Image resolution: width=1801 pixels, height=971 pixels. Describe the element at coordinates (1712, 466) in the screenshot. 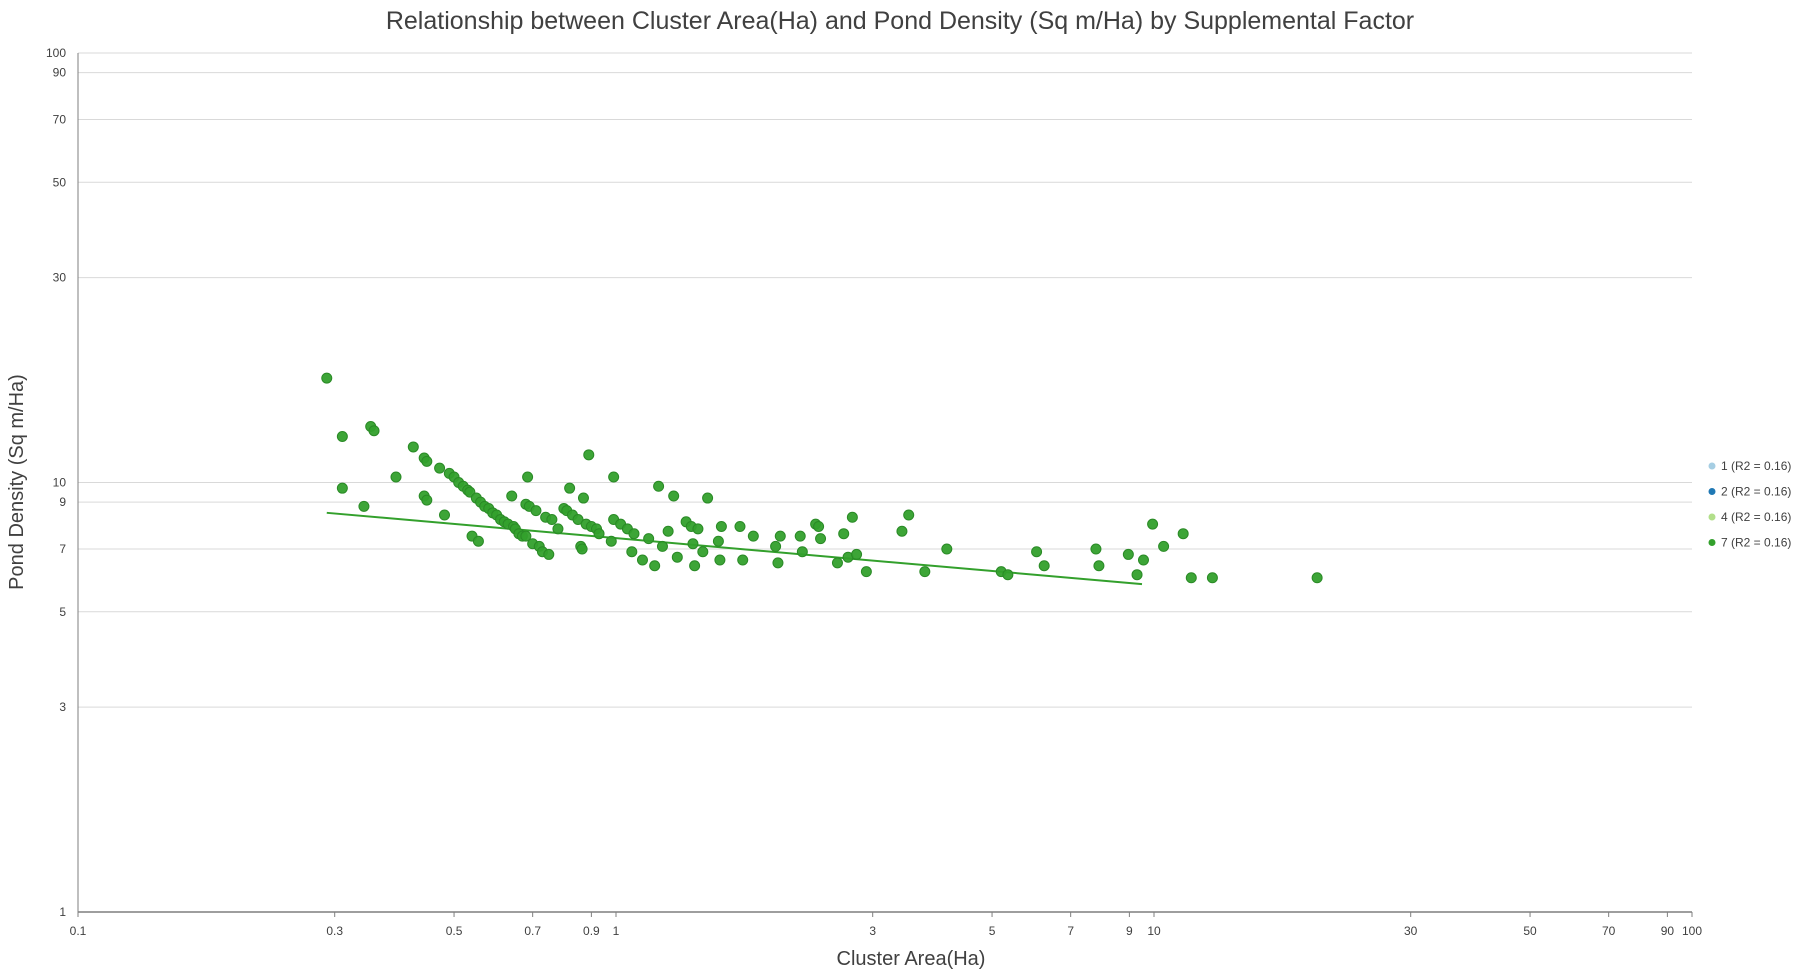

I see `legend-marker` at that location.